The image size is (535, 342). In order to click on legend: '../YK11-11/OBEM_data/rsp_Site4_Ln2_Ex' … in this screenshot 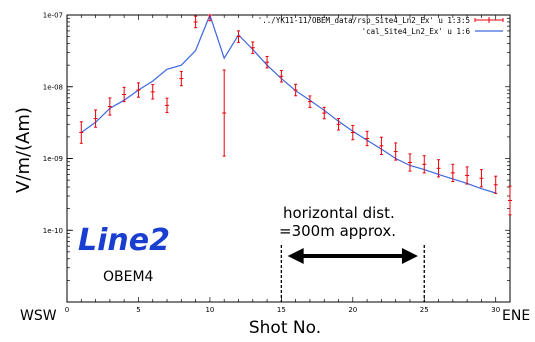, I will do `click(381, 26)`.